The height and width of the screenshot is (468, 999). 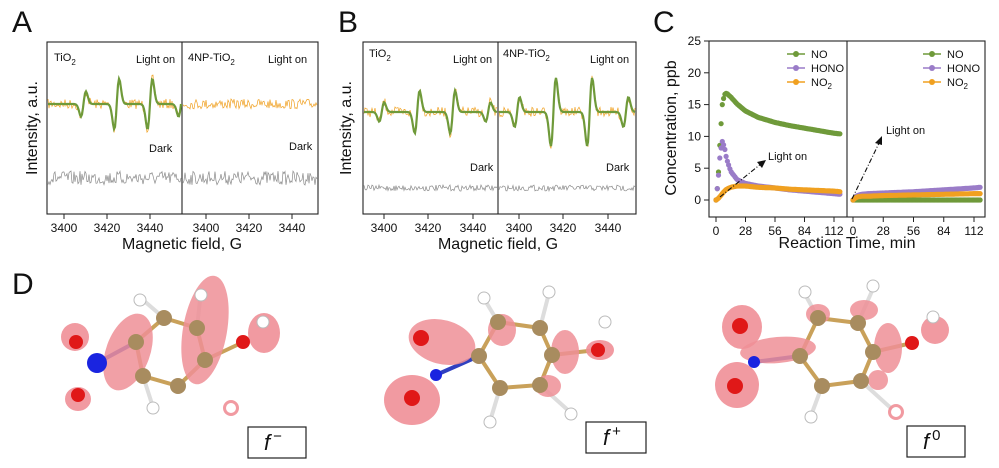 What do you see at coordinates (866, 170) in the screenshot?
I see `panel-c-arrow-right` at bounding box center [866, 170].